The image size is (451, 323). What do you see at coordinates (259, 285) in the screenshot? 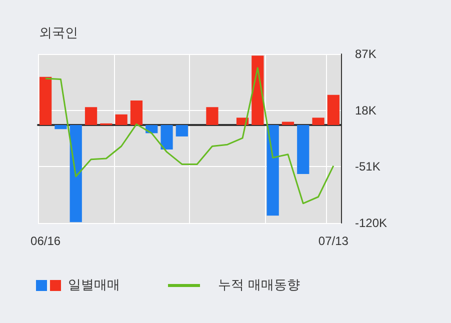
I see `legend-label: 누적 매매동향` at bounding box center [259, 285].